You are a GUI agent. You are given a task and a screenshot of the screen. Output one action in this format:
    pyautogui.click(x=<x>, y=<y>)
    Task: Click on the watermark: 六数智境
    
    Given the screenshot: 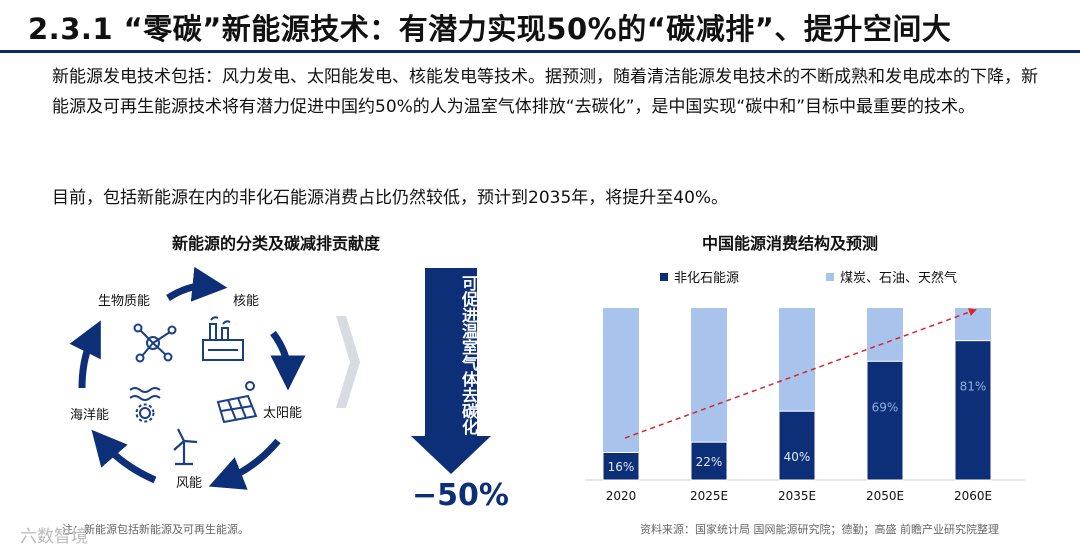 What is the action you would take?
    pyautogui.click(x=54, y=537)
    